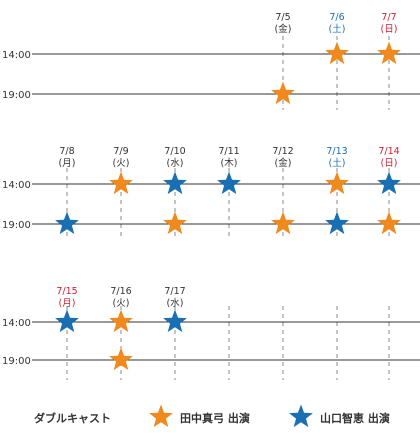 The width and height of the screenshot is (420, 445). I want to click on legend-orange-label: 田中真弓 出演, so click(215, 418).